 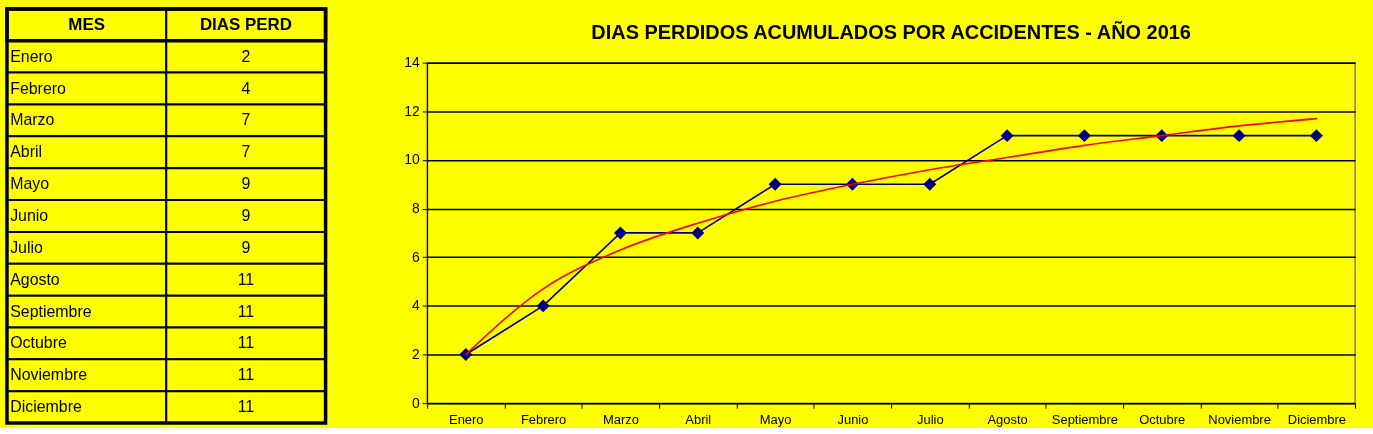 I want to click on category-label: Marzo, so click(x=32, y=120).